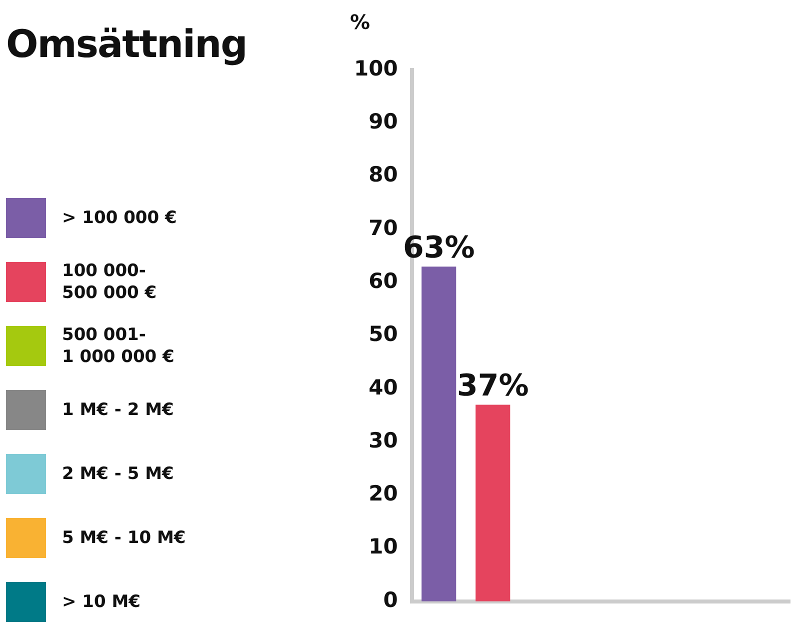 This screenshot has width=794, height=628. What do you see at coordinates (383, 174) in the screenshot?
I see `y-tick-label: 80` at bounding box center [383, 174].